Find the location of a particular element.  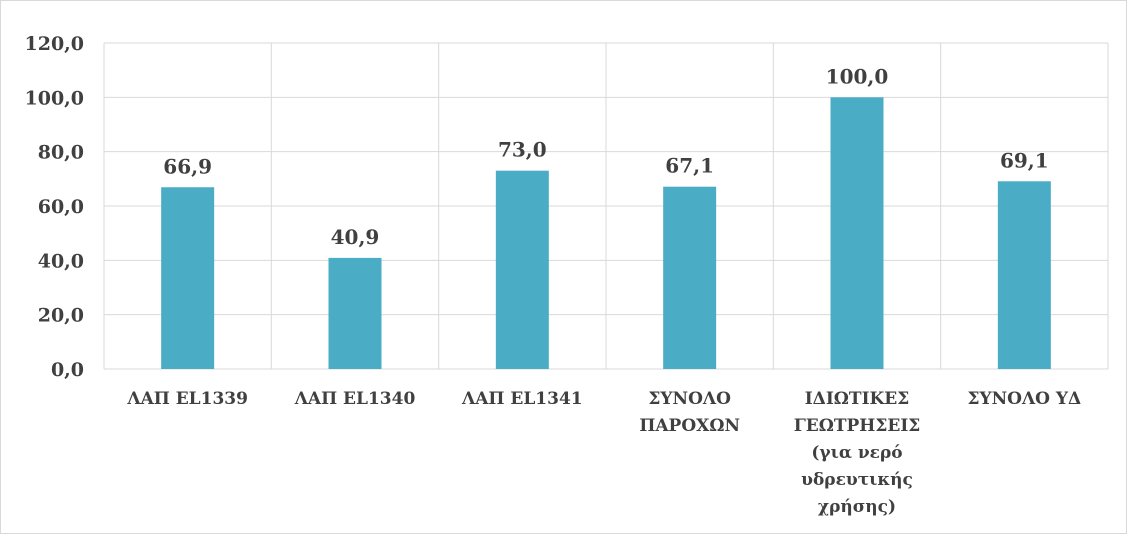

y-tick-label: 20,0 is located at coordinates (61, 316).